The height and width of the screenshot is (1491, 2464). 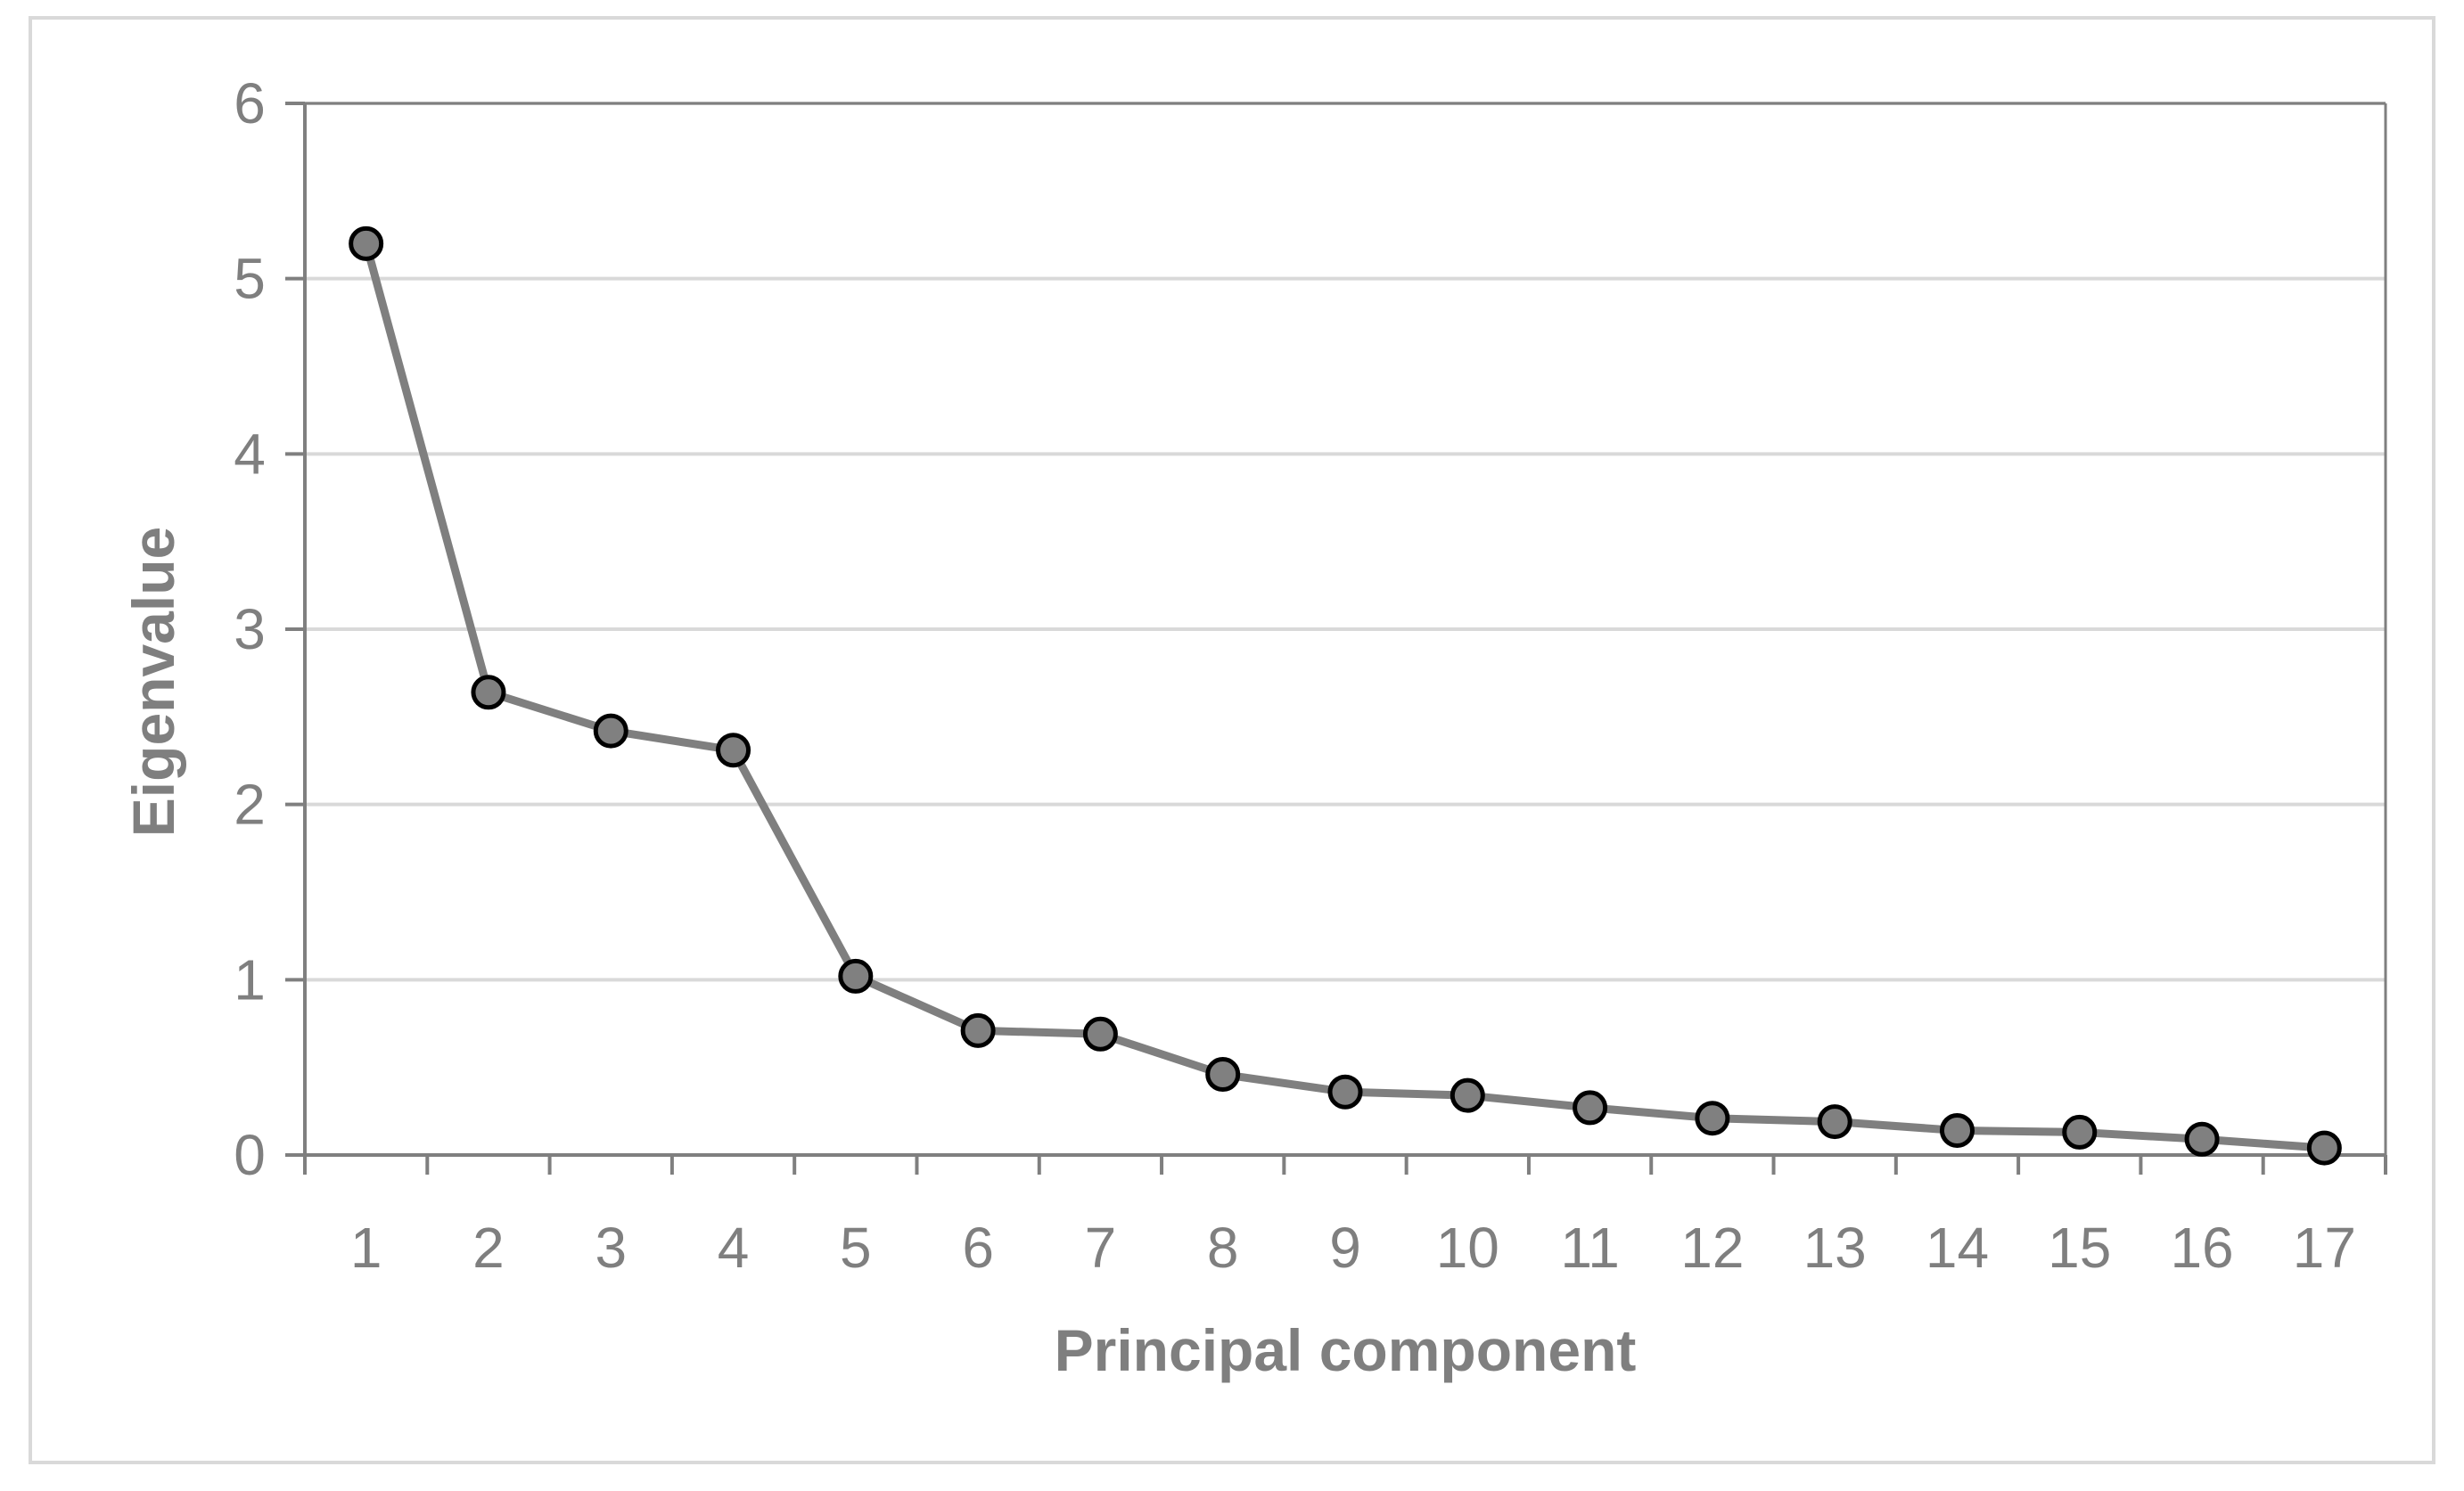 What do you see at coordinates (734, 1248) in the screenshot?
I see `x-tick-label-4: 4` at bounding box center [734, 1248].